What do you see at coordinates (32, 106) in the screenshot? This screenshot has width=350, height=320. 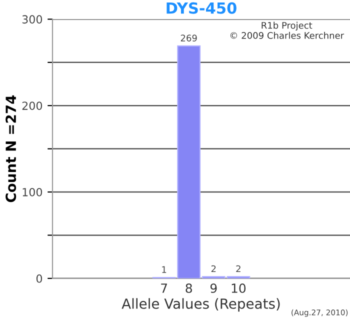 I see `y-tick-label: 200` at bounding box center [32, 106].